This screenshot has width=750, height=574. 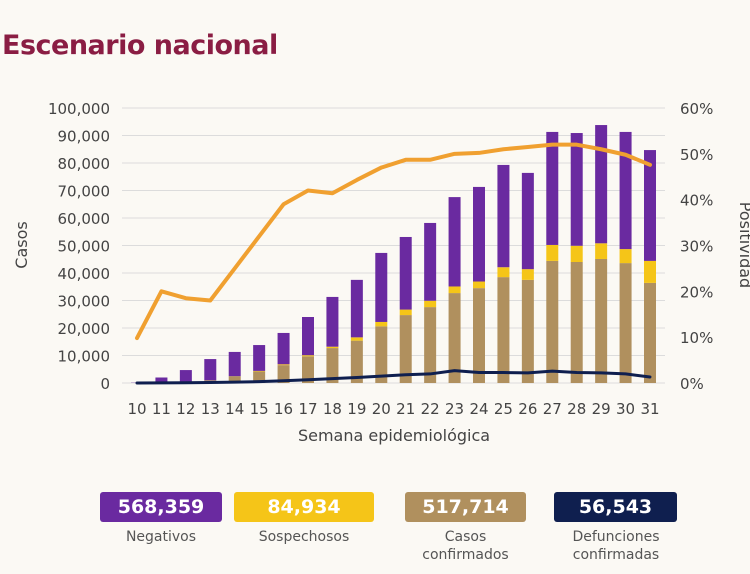 I want to click on y2-tick-label: 60%, so click(x=696, y=109).